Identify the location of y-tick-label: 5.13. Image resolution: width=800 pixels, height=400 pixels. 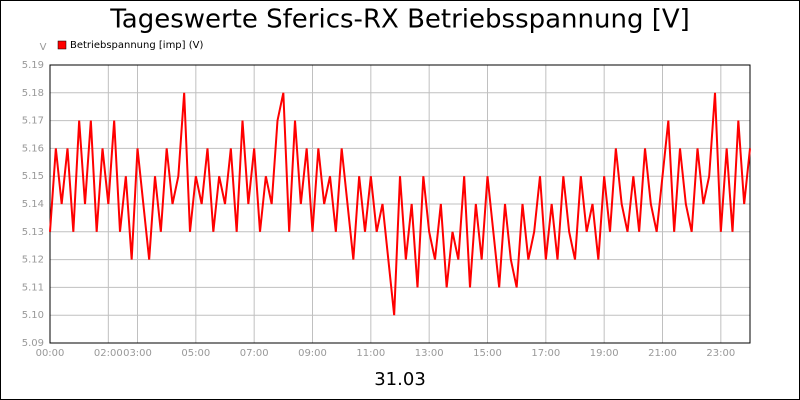
(33, 232).